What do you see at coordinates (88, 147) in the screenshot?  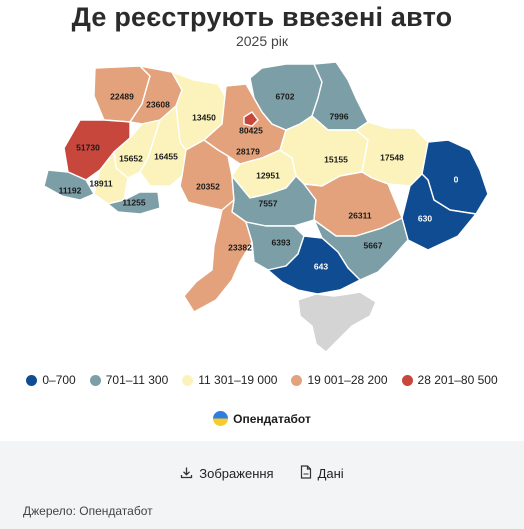 I see `region-value-lviv: 51730` at bounding box center [88, 147].